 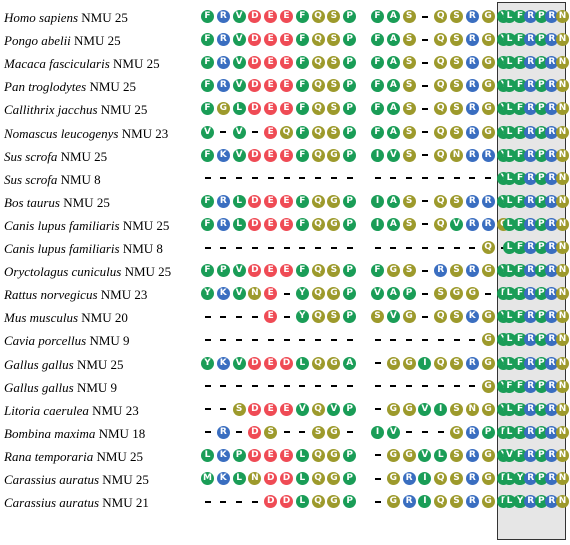 I want to click on species-label: Nomascus leucogenys NMU 23, so click(x=86, y=134).